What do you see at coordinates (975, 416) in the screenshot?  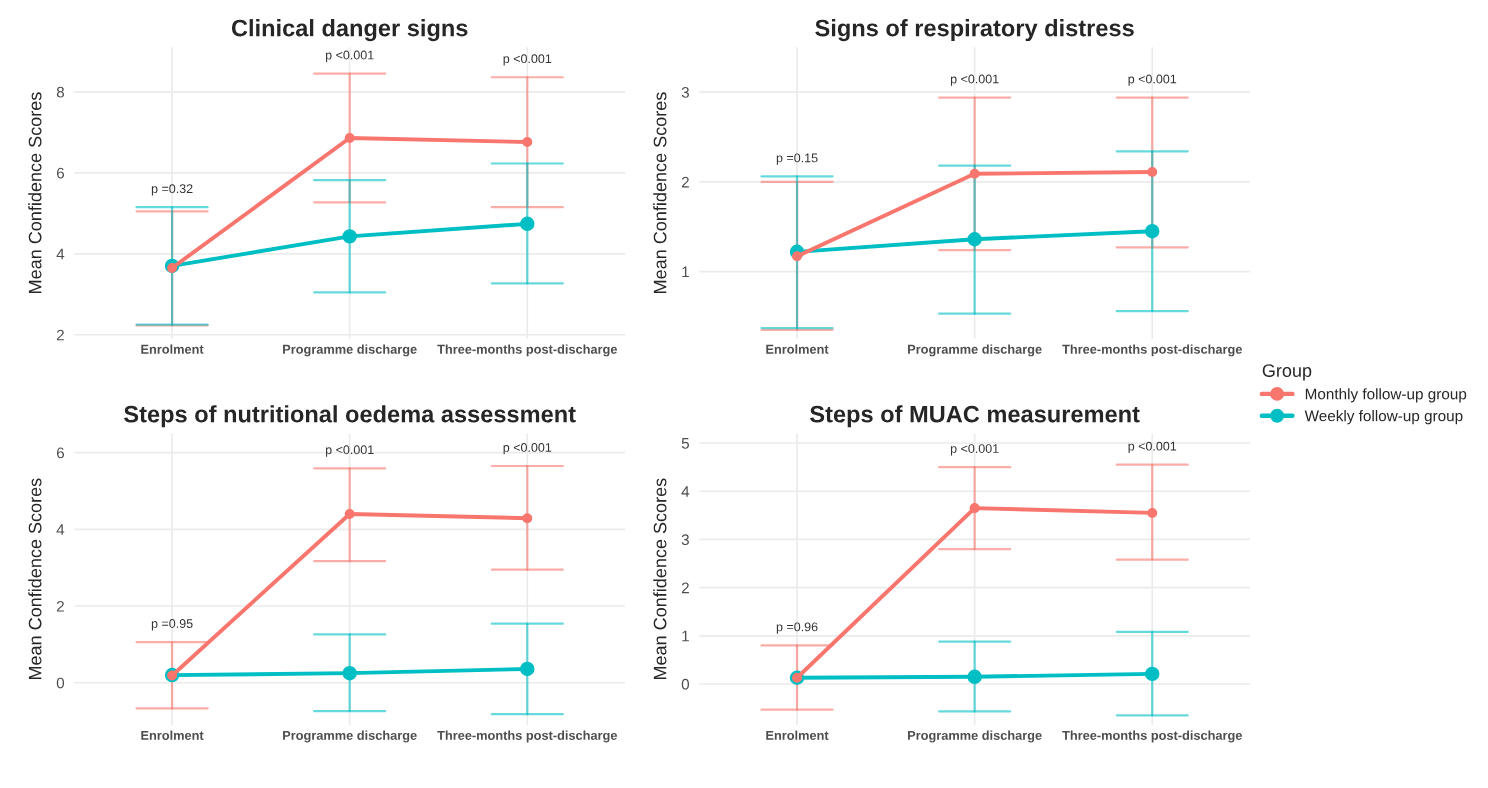 I see `chart-title: Steps of MUAC measurement` at bounding box center [975, 416].